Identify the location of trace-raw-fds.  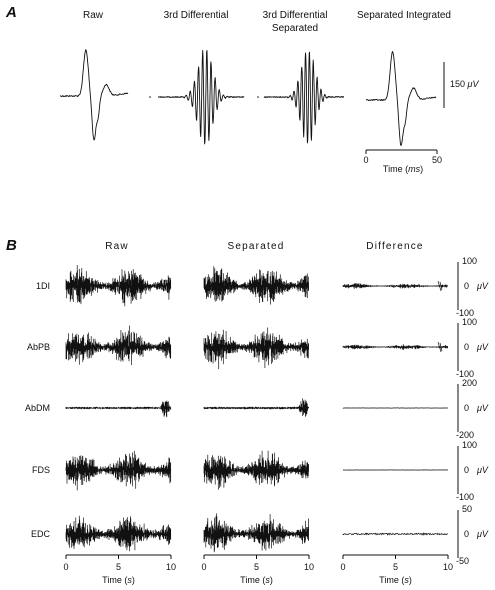
(118, 470).